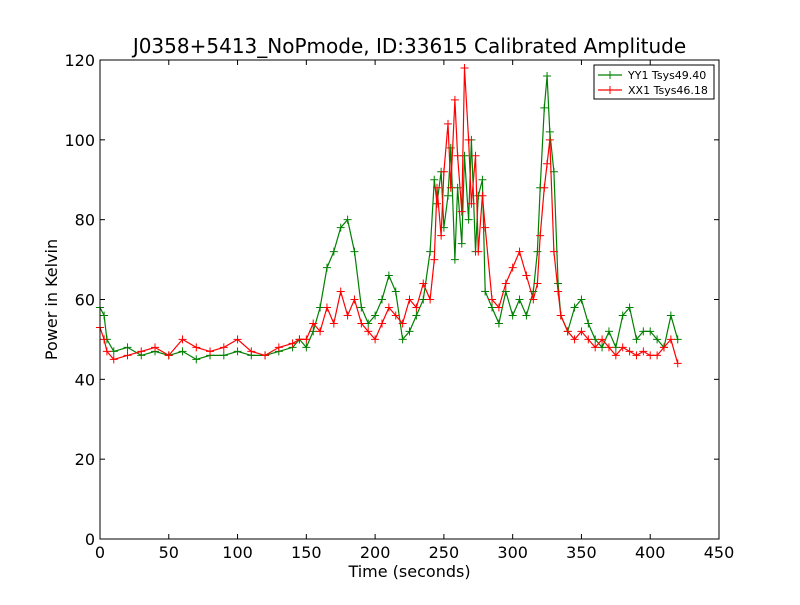 The height and width of the screenshot is (605, 800). What do you see at coordinates (237, 552) in the screenshot?
I see `x-tick-label: 100` at bounding box center [237, 552].